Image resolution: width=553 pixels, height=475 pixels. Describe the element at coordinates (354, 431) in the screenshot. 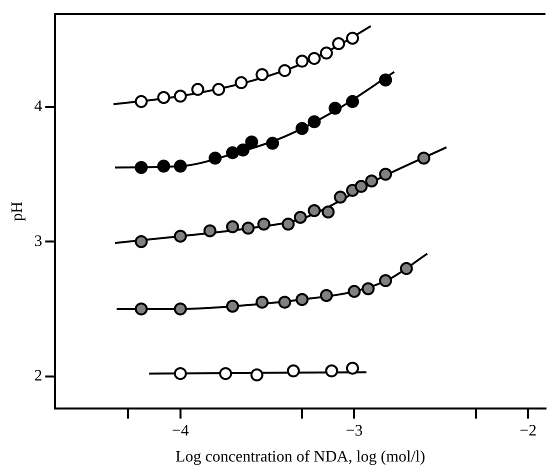

I see `x-tick-label: −3` at that location.